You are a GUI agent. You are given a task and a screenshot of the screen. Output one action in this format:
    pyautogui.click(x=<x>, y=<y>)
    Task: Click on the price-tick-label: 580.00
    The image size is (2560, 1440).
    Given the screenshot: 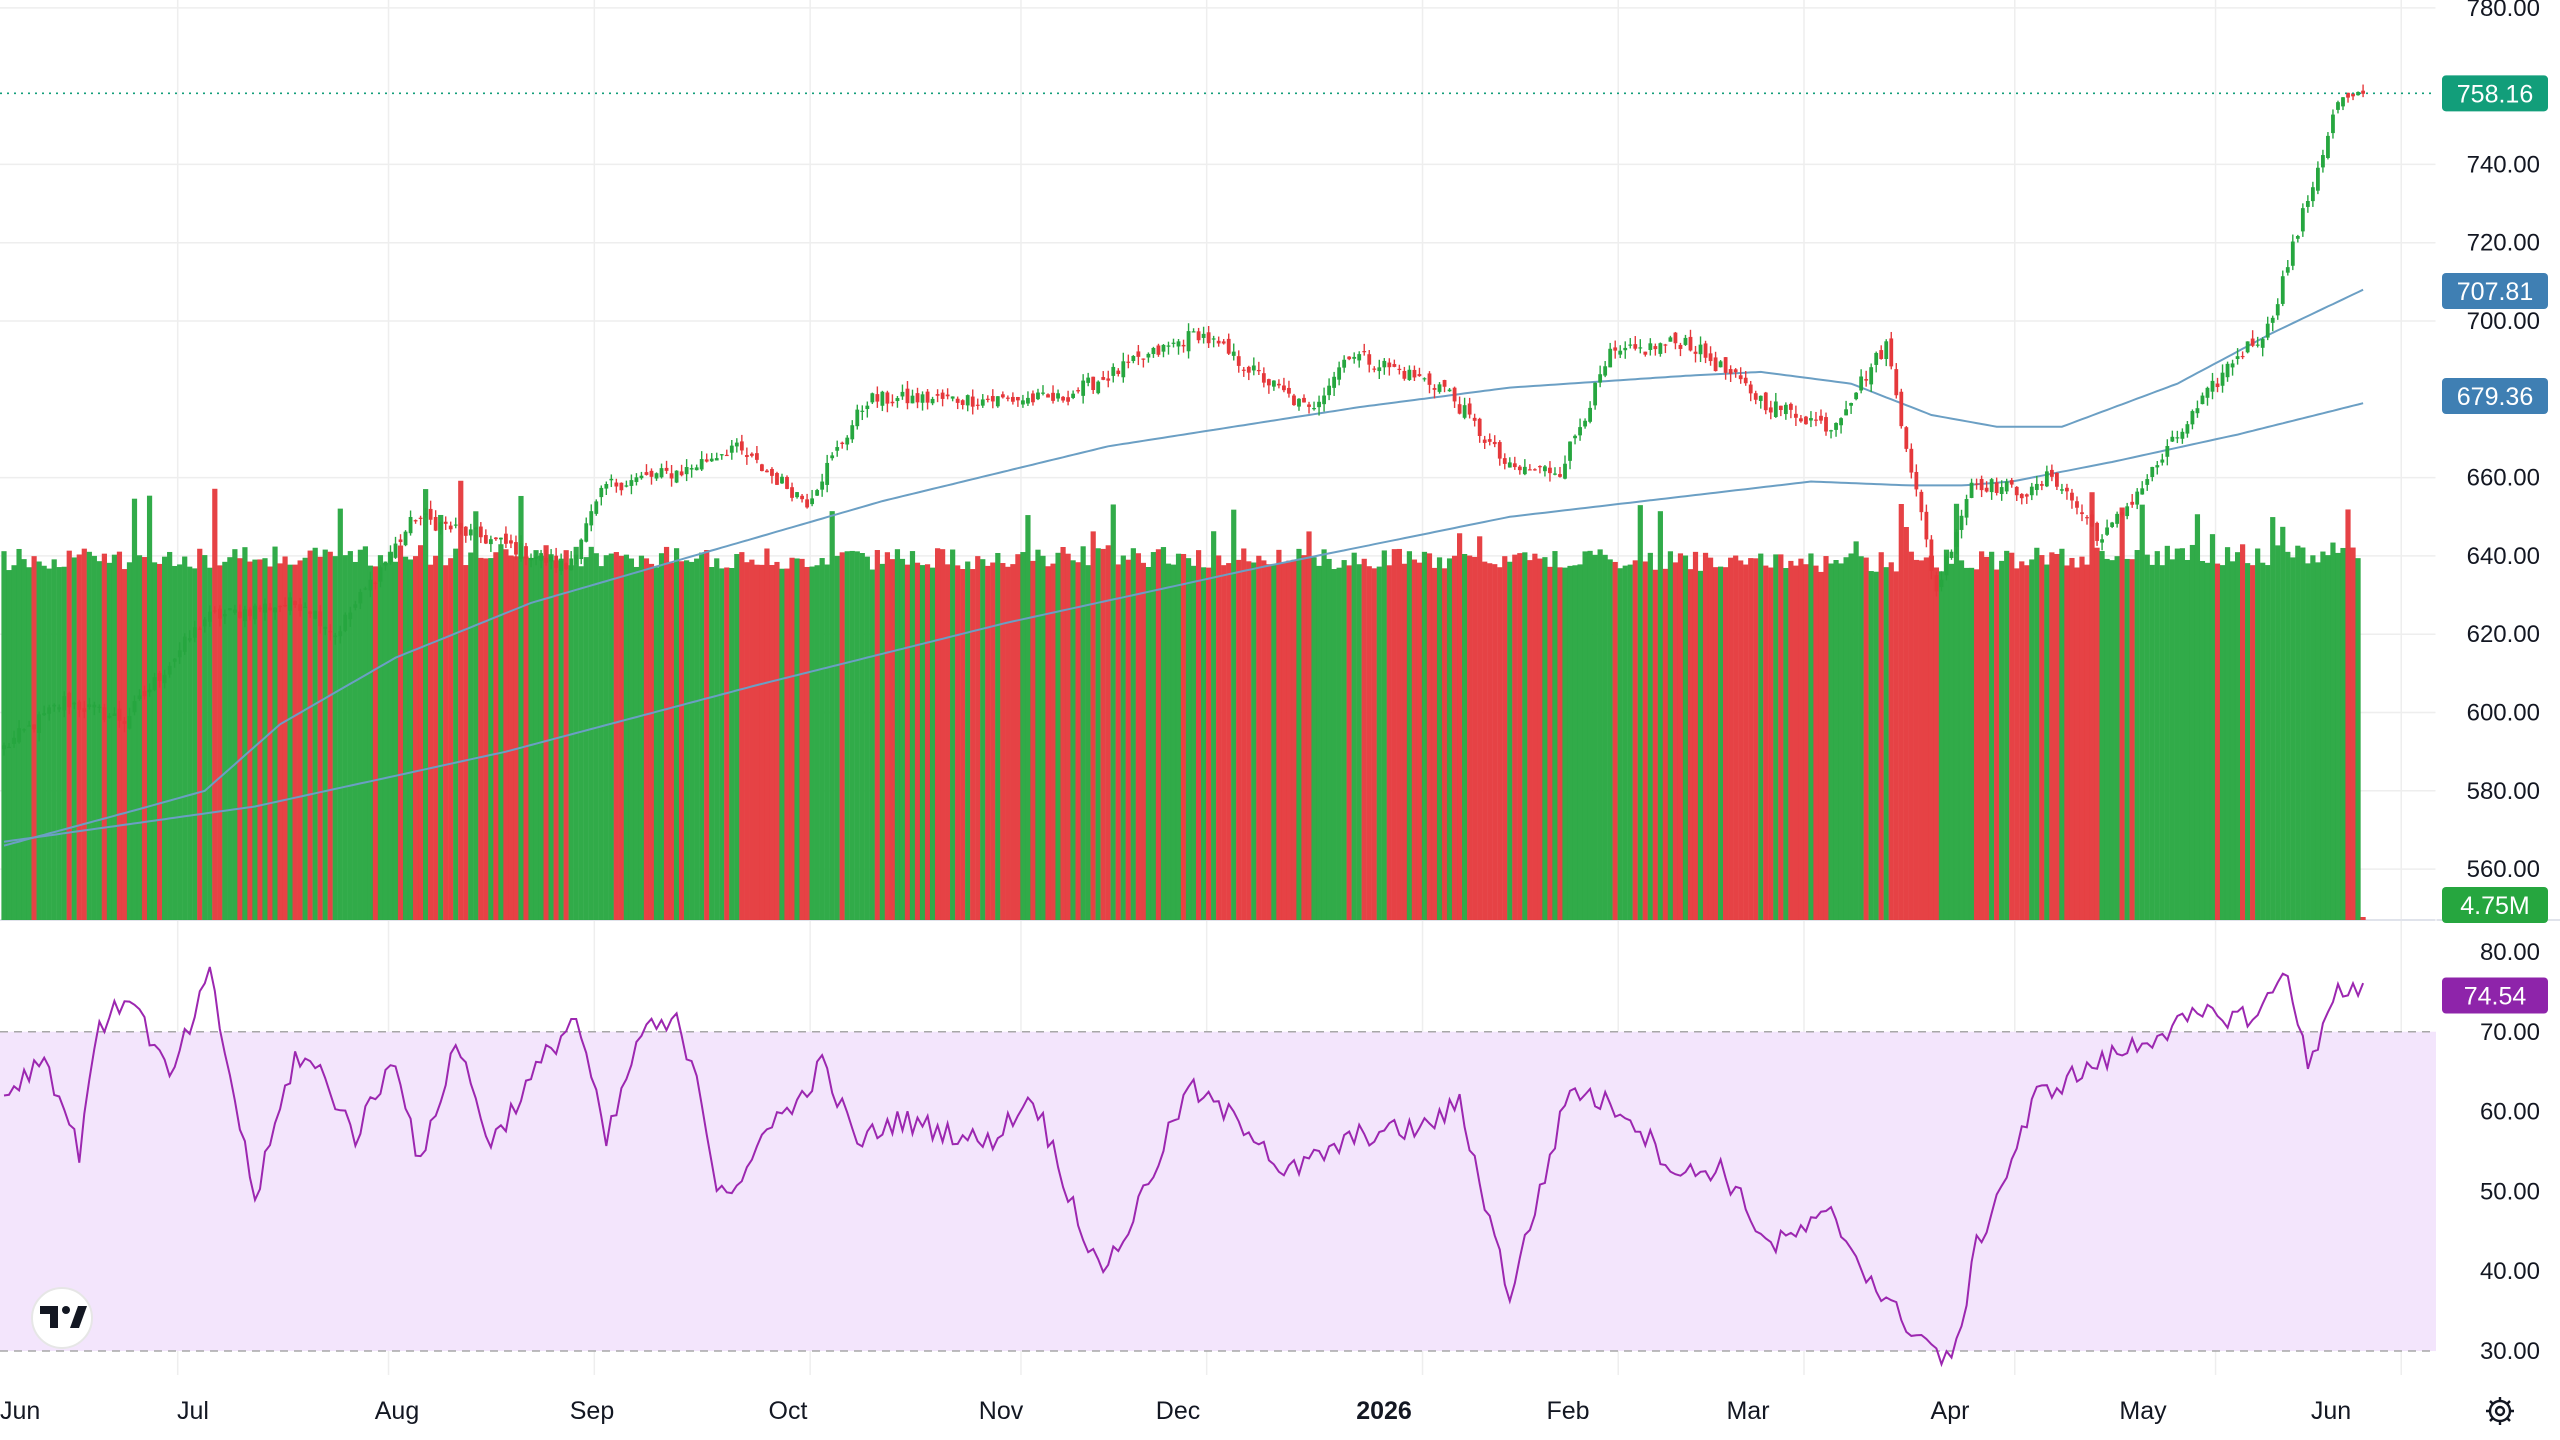 What is the action you would take?
    pyautogui.click(x=2503, y=791)
    